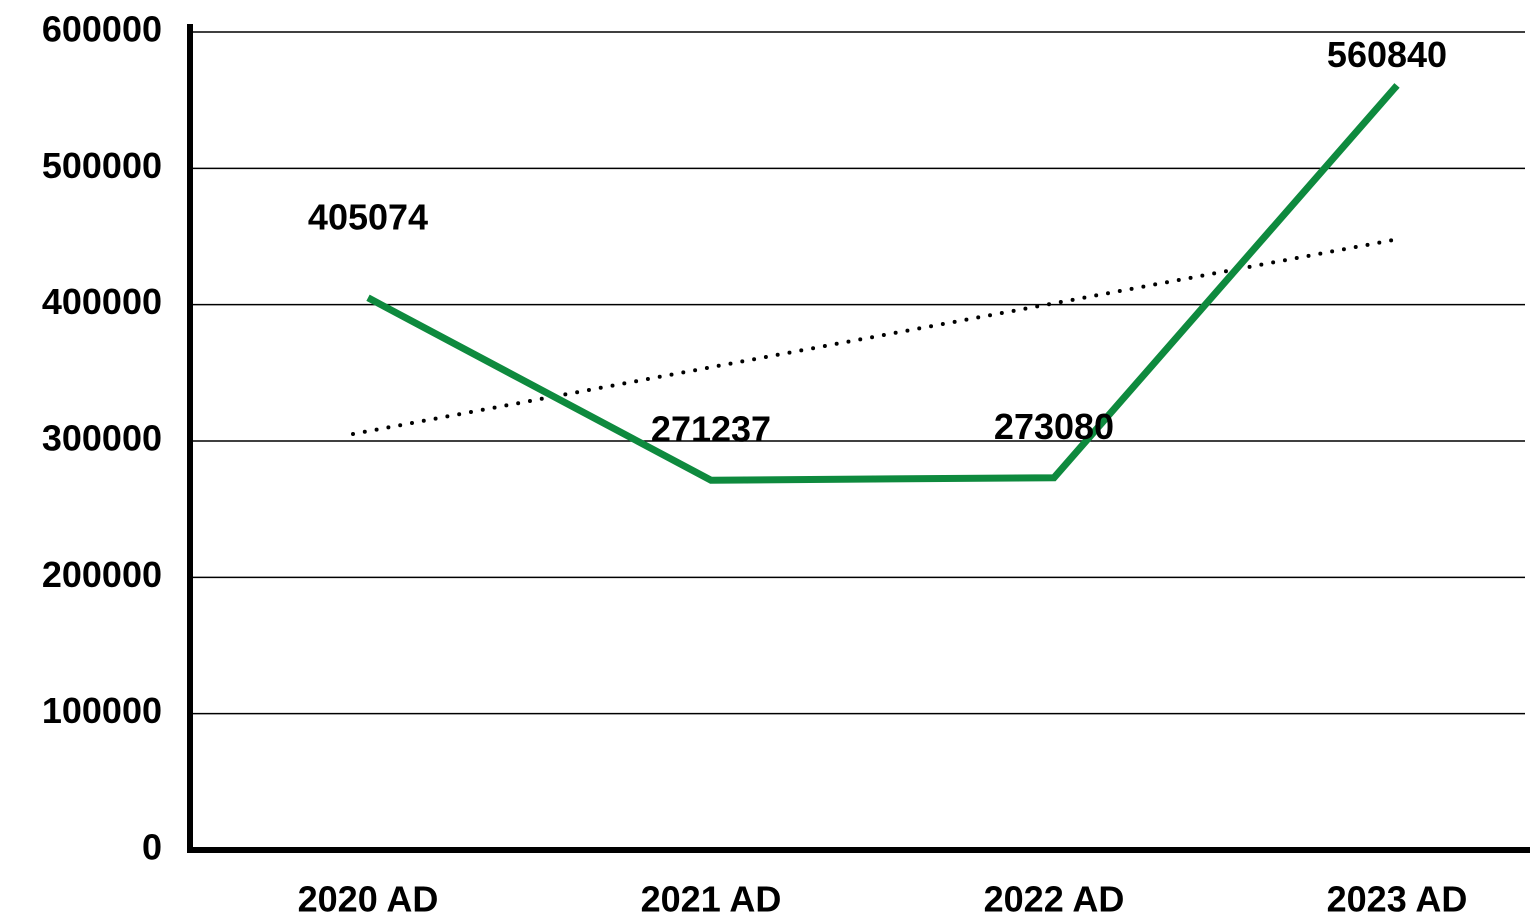 The width and height of the screenshot is (1535, 923). I want to click on y-tick-label: 100000, so click(102, 710).